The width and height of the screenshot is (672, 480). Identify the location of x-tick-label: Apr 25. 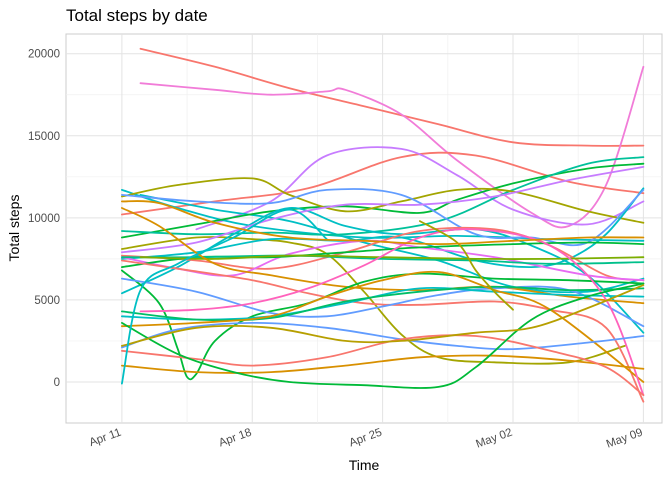
(366, 438).